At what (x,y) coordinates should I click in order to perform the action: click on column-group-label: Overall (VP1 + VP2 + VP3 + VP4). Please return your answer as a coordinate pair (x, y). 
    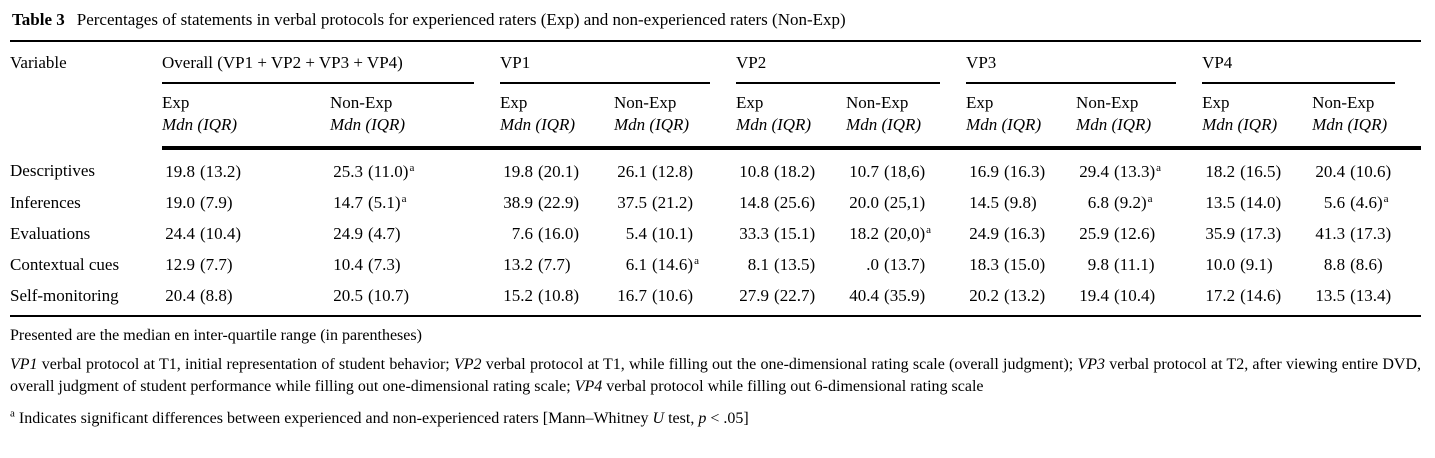
    Looking at the image, I should click on (318, 68).